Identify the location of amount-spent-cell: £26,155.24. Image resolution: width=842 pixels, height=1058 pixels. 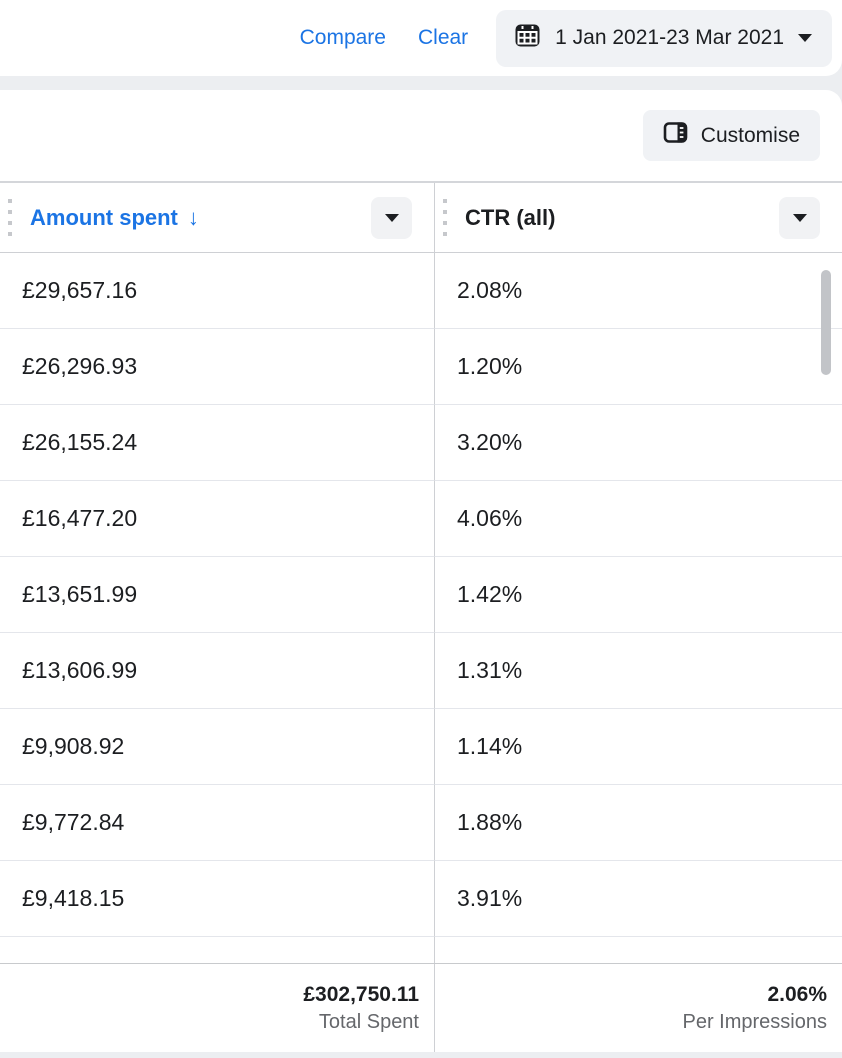
(217, 443).